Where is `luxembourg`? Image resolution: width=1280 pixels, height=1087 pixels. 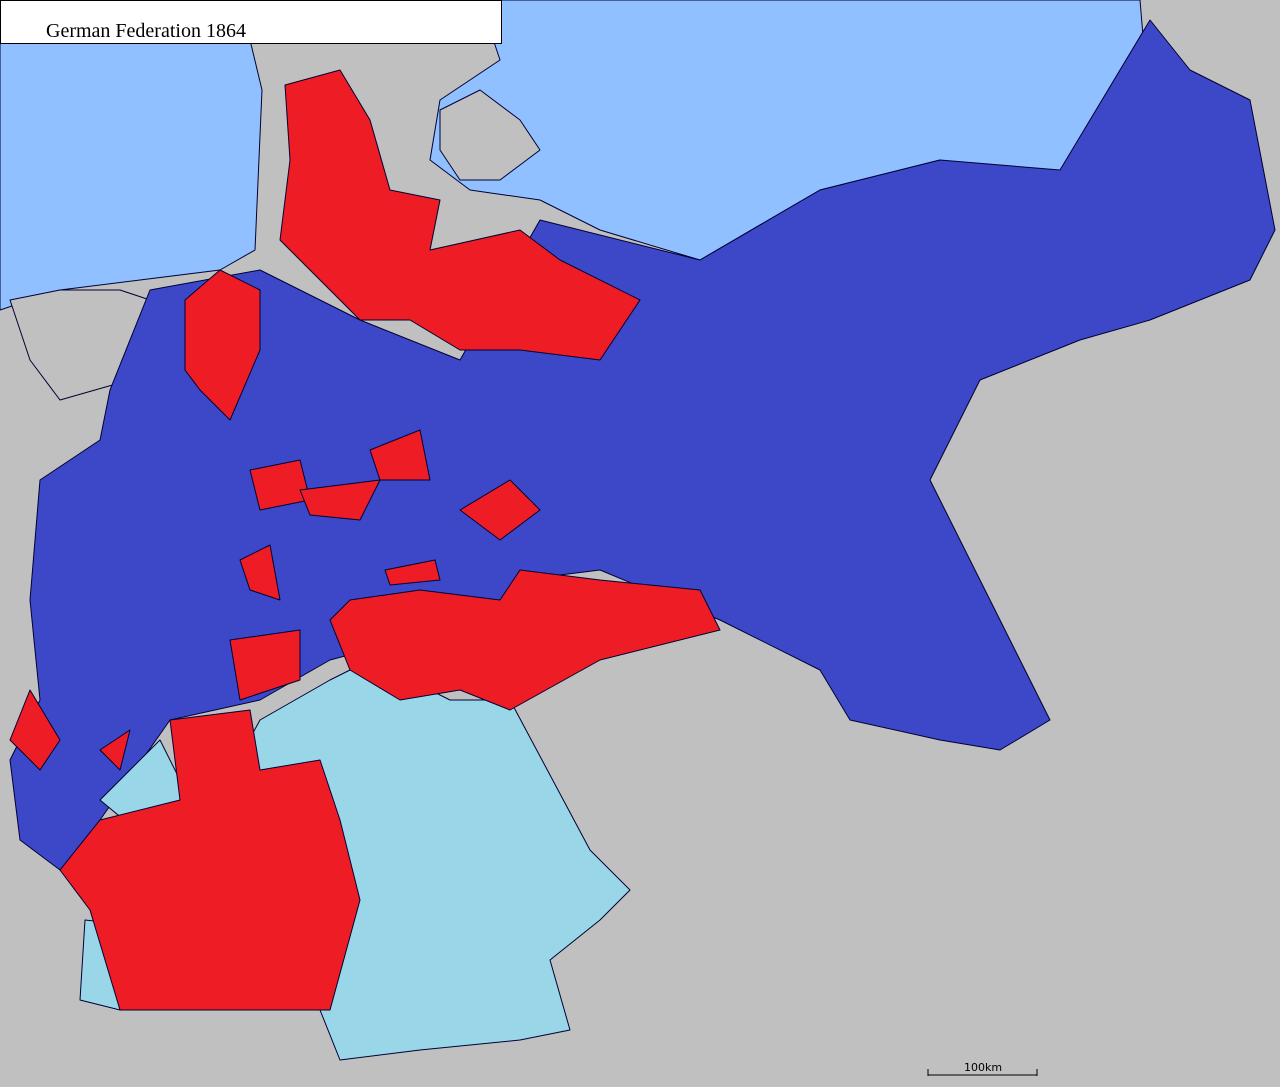 luxembourg is located at coordinates (35, 730).